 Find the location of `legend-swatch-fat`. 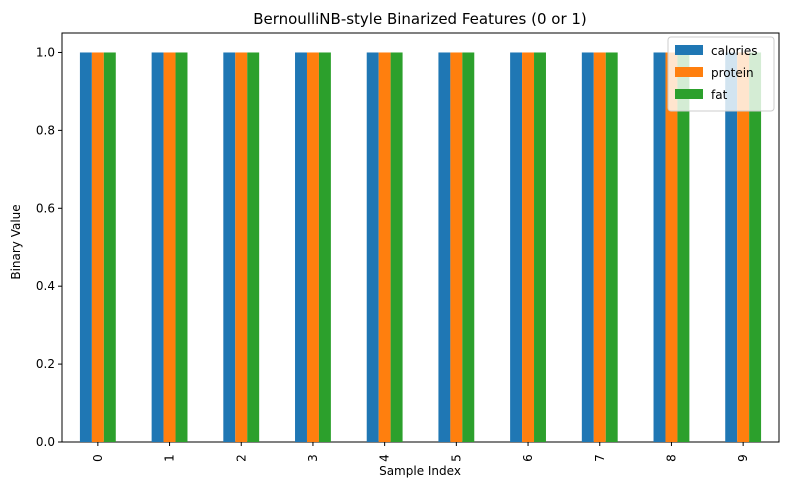

legend-swatch-fat is located at coordinates (689, 94).